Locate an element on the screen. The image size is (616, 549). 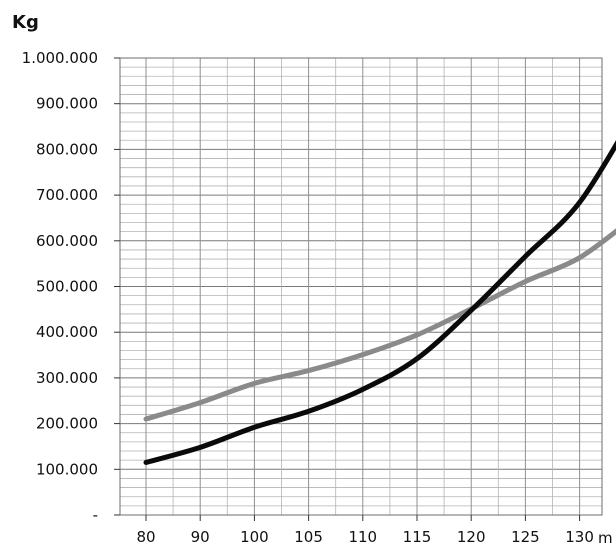
x-tick-labels: 8090100105110115120125130140 is located at coordinates (365, 537).